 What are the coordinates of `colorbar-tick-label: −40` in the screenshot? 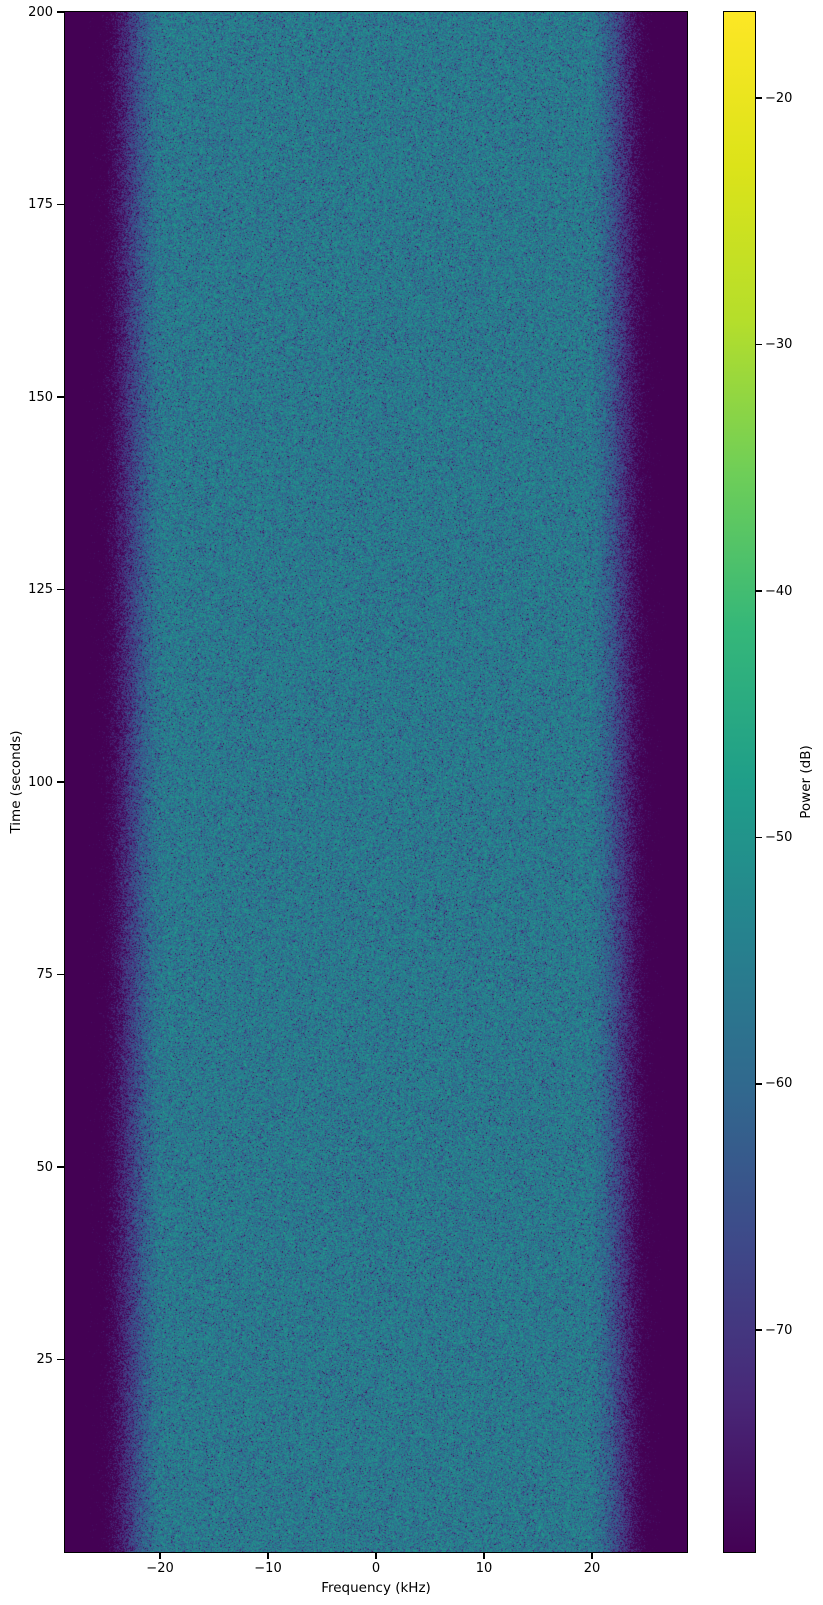 It's located at (779, 591).